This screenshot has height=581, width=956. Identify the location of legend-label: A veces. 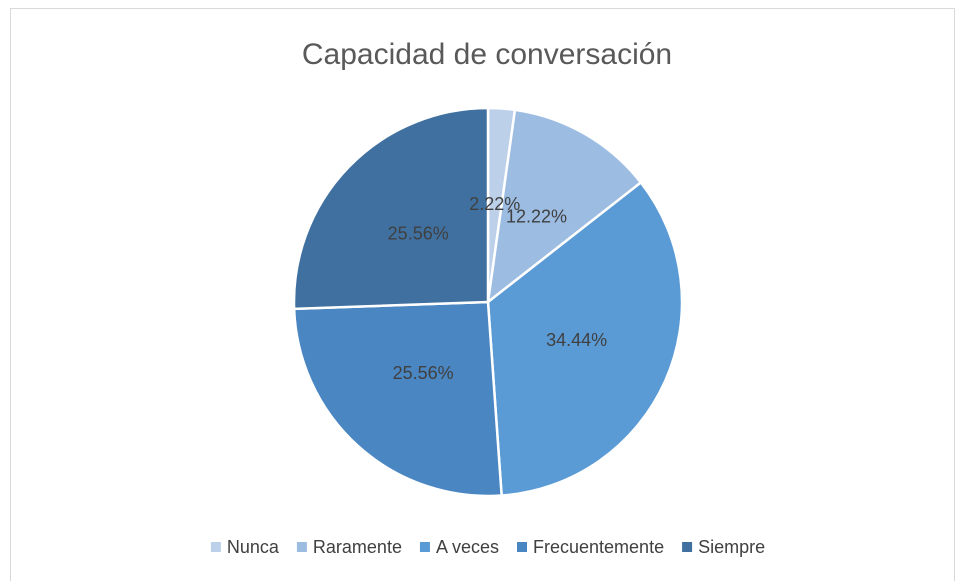
(467, 547).